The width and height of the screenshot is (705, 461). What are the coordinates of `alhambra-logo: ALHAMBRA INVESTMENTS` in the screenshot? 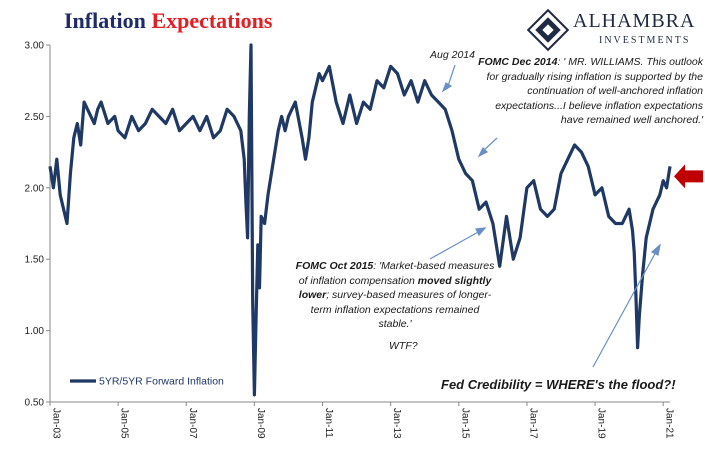 It's located at (614, 31).